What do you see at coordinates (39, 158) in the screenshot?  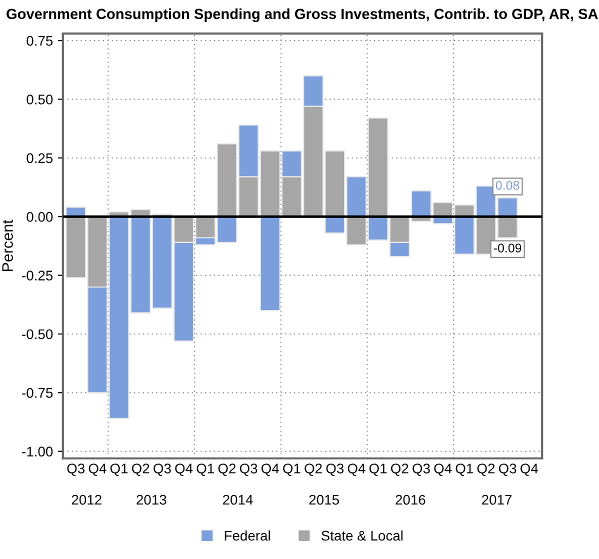 I see `y-tick-label: 0.25` at bounding box center [39, 158].